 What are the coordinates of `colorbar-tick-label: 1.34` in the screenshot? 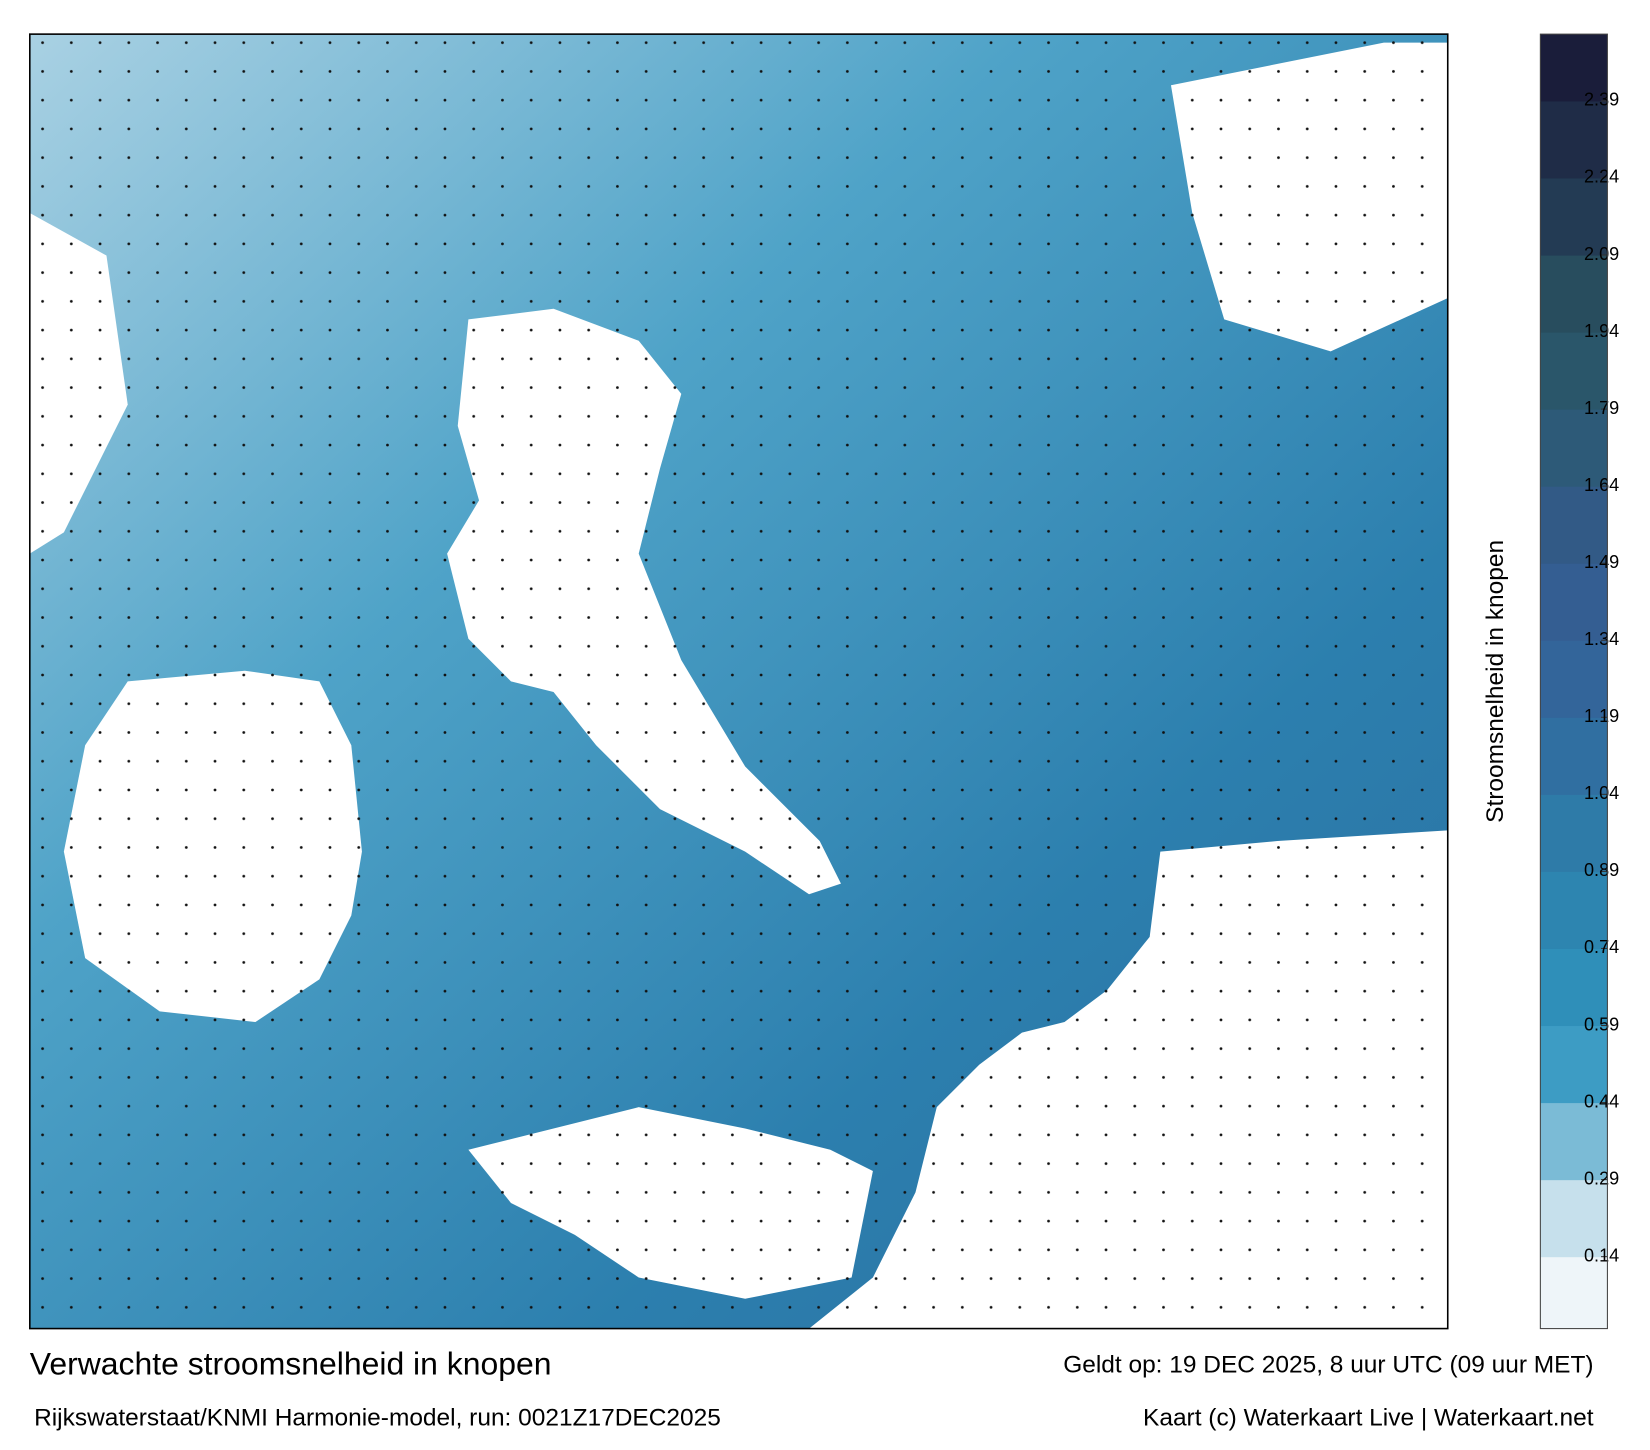 It's located at (1601, 639).